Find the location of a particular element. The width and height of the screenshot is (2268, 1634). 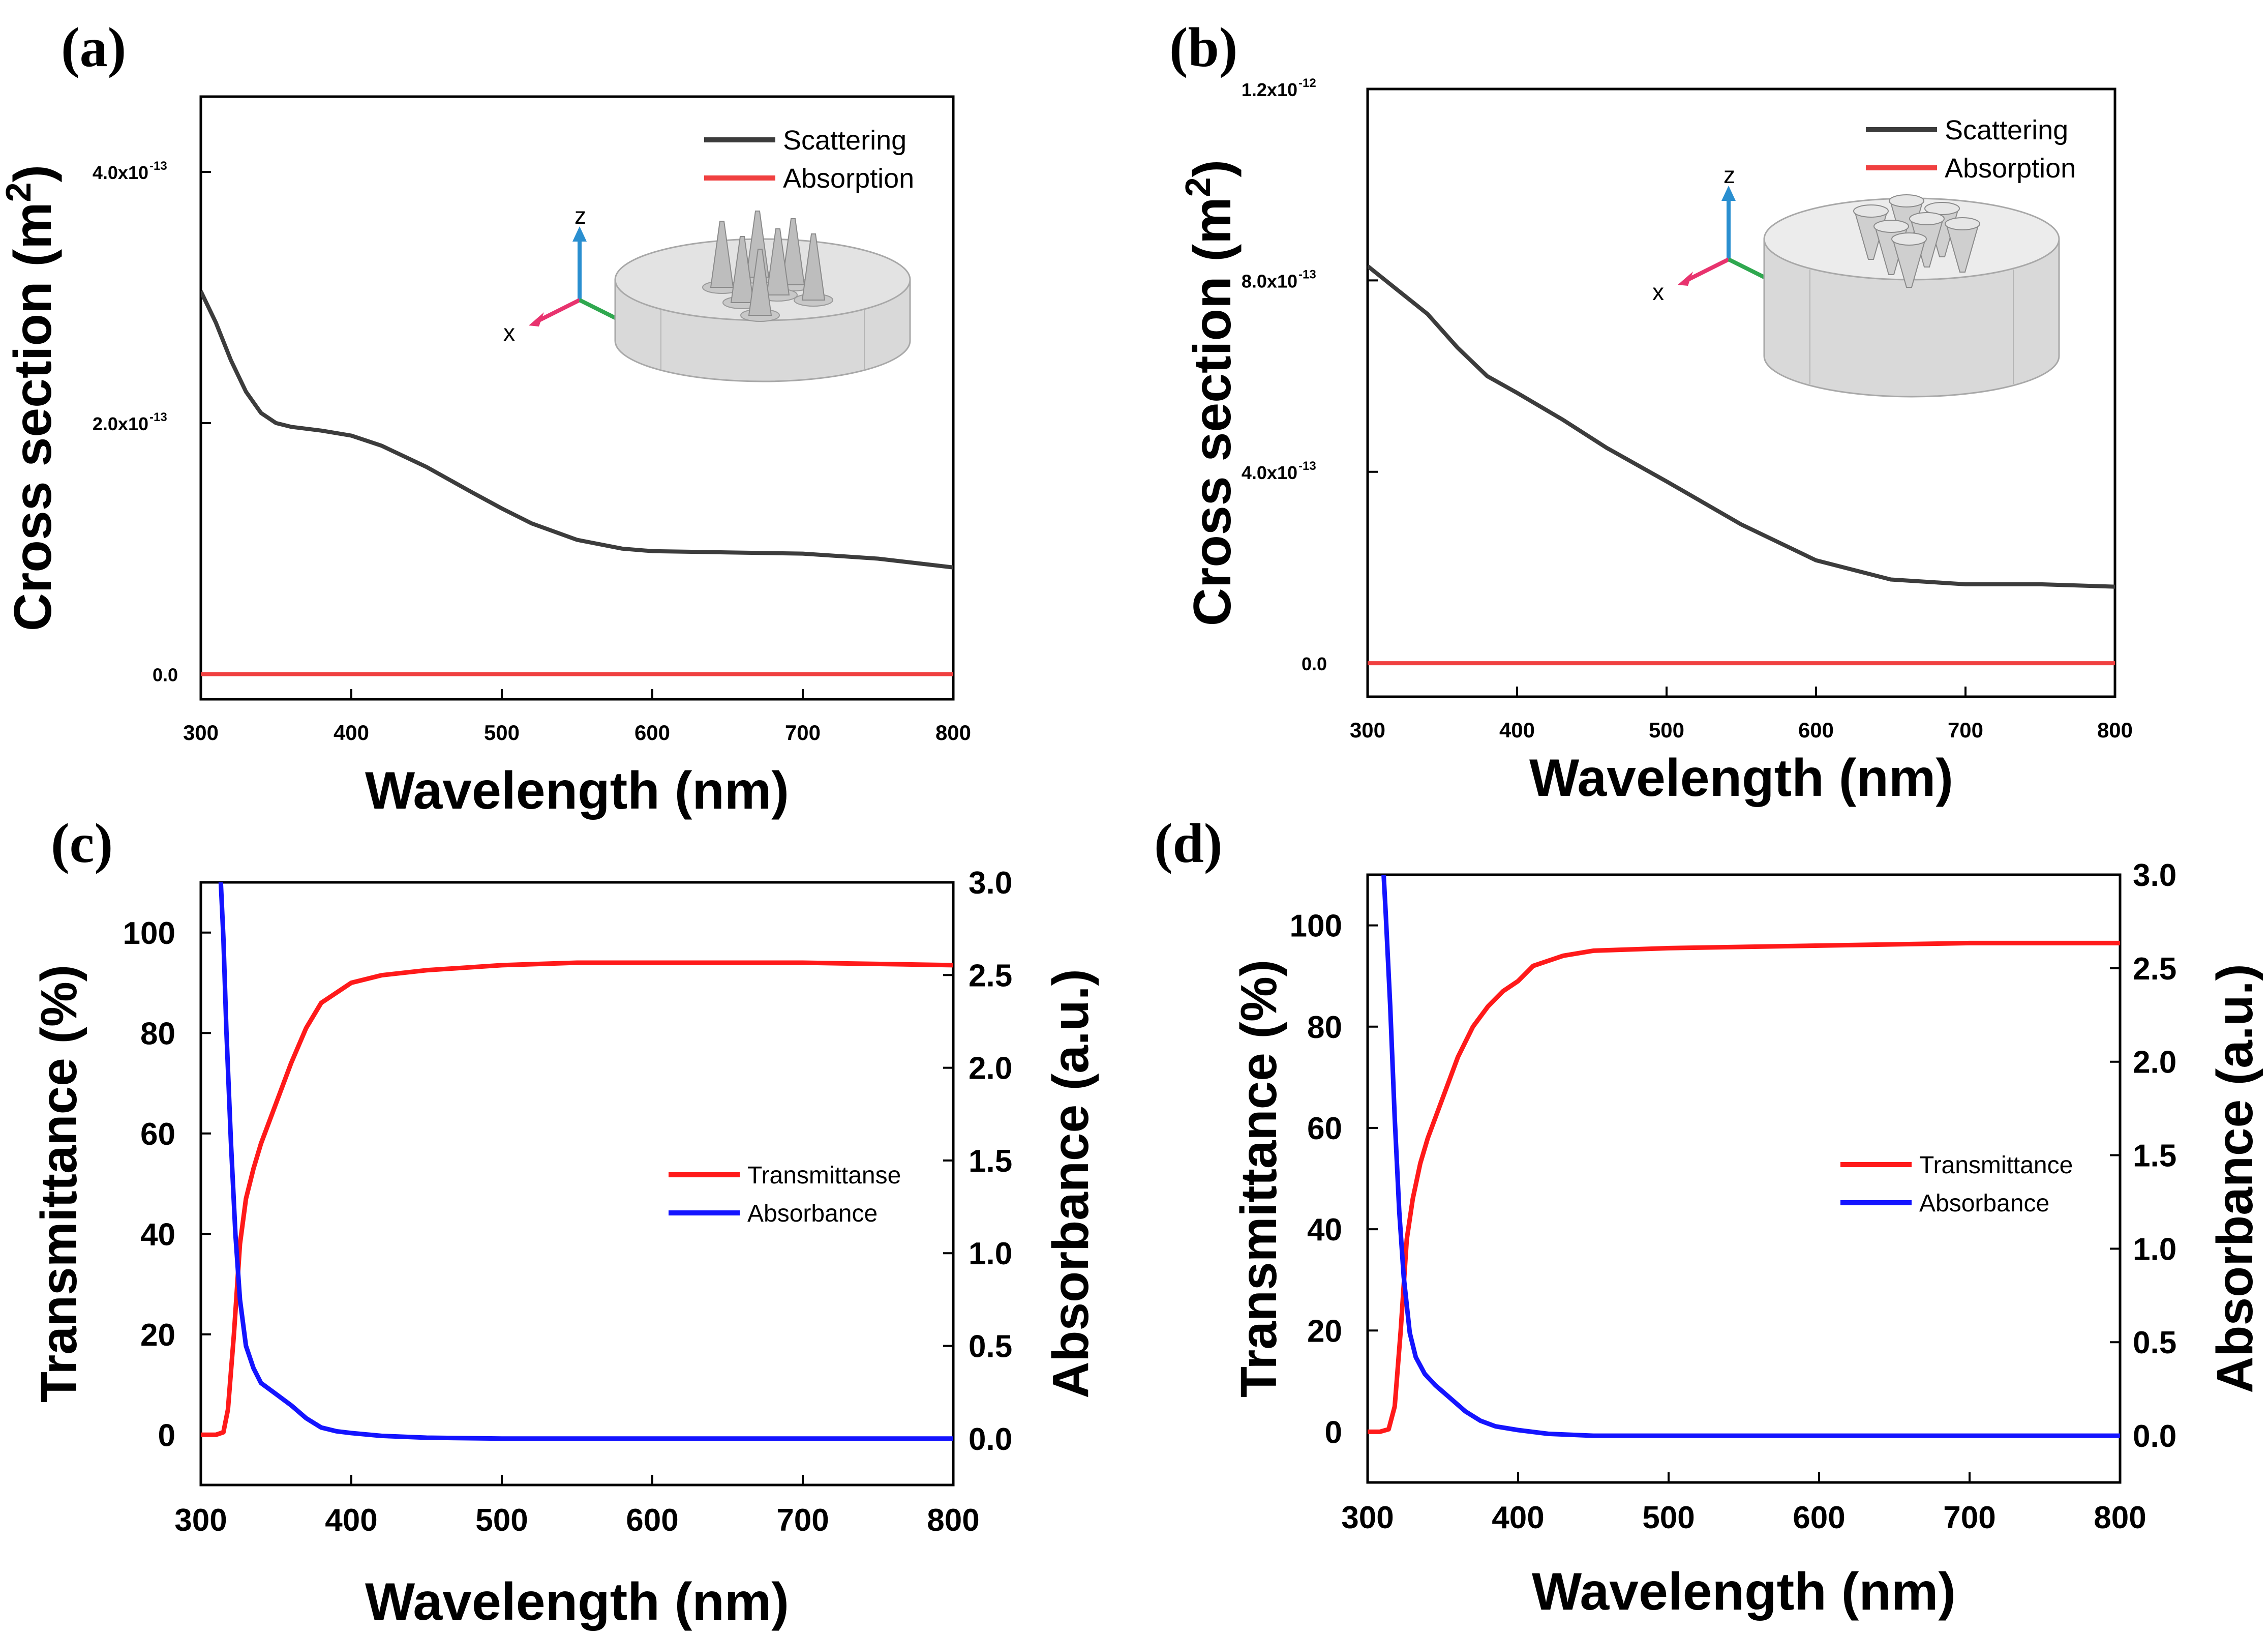

y-right-tick-label: 0.5 is located at coordinates (2154, 1343).